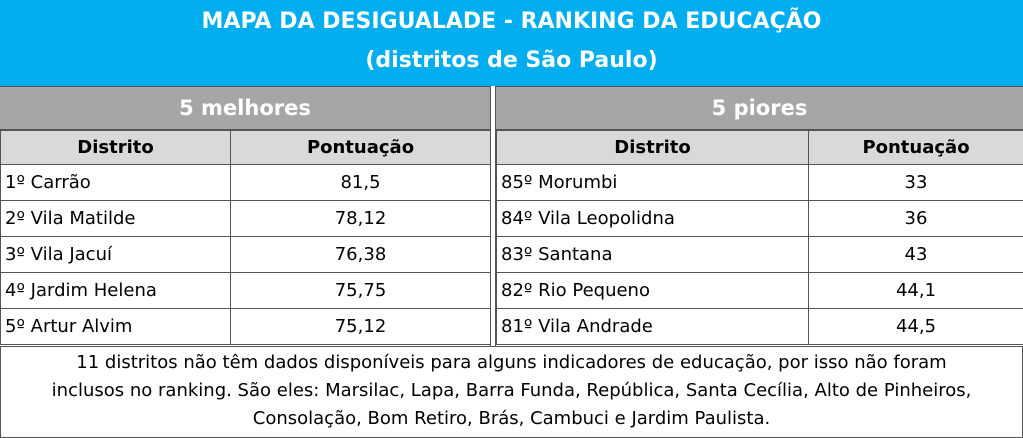 The width and height of the screenshot is (1023, 438). Describe the element at coordinates (360, 326) in the screenshot. I see `score-cell: 75,12` at that location.